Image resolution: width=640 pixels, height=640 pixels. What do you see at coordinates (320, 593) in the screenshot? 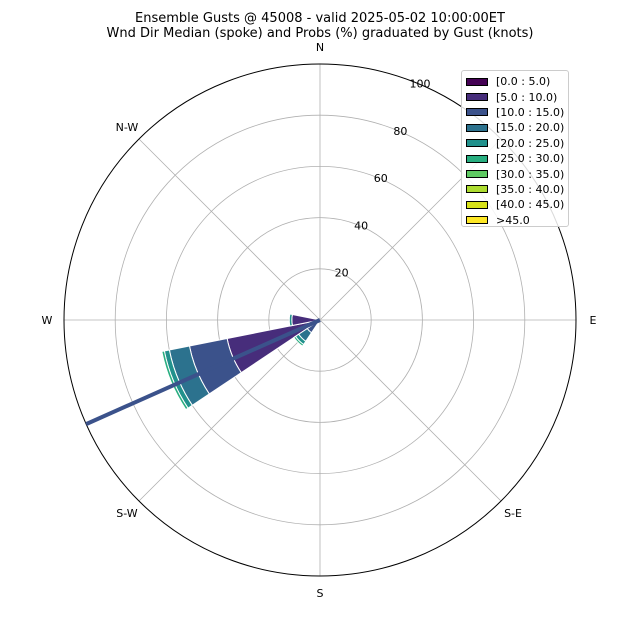
I see `direction-label: S` at bounding box center [320, 593].